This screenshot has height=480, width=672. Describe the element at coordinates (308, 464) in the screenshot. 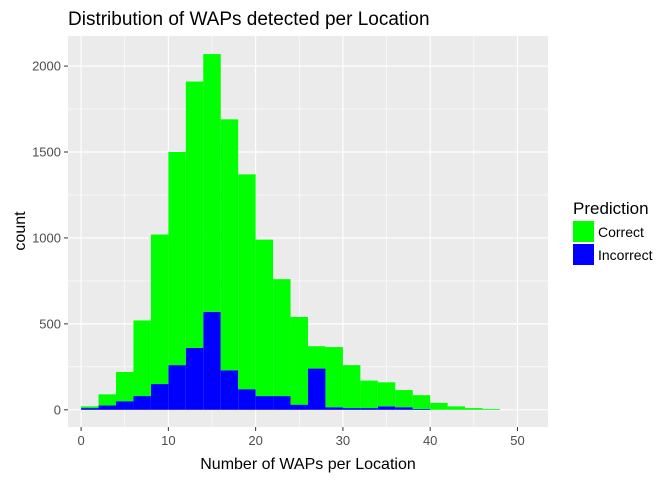

I see `x-axis-title: Number of WAPs per Location` at that location.